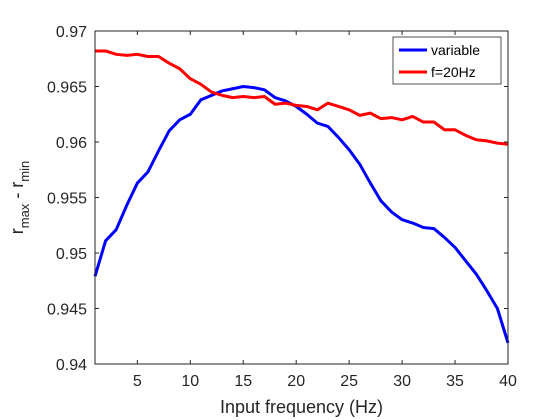 This screenshot has height=420, width=560. Describe the element at coordinates (71, 365) in the screenshot. I see `y-tick-label: 0.94` at that location.